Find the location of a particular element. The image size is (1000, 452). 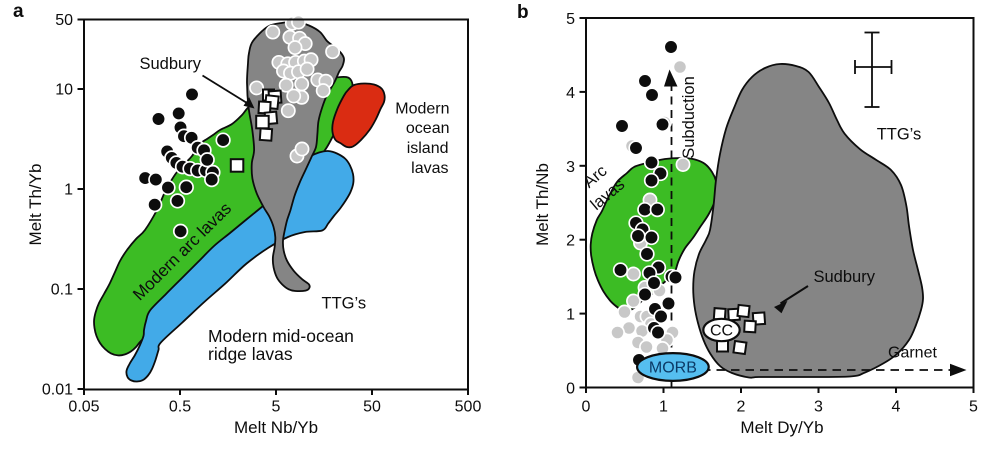

svg-text: MORB is located at coordinates (673, 368).